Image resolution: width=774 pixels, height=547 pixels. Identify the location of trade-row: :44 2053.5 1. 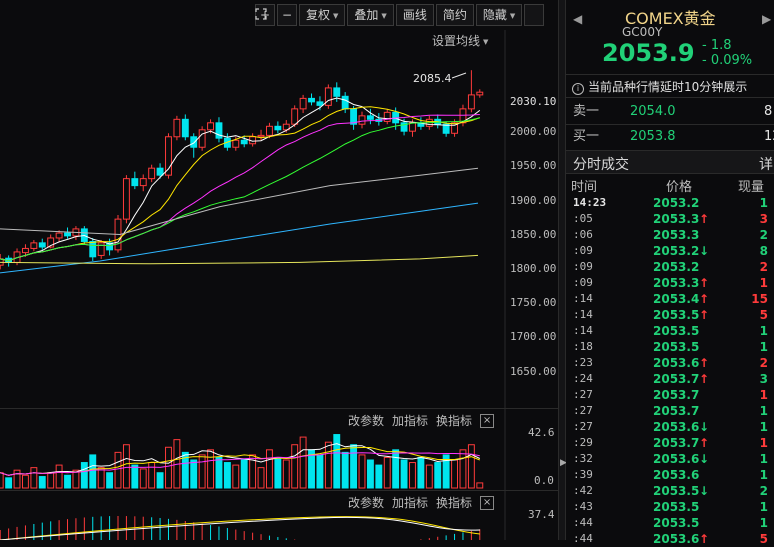
(670, 523).